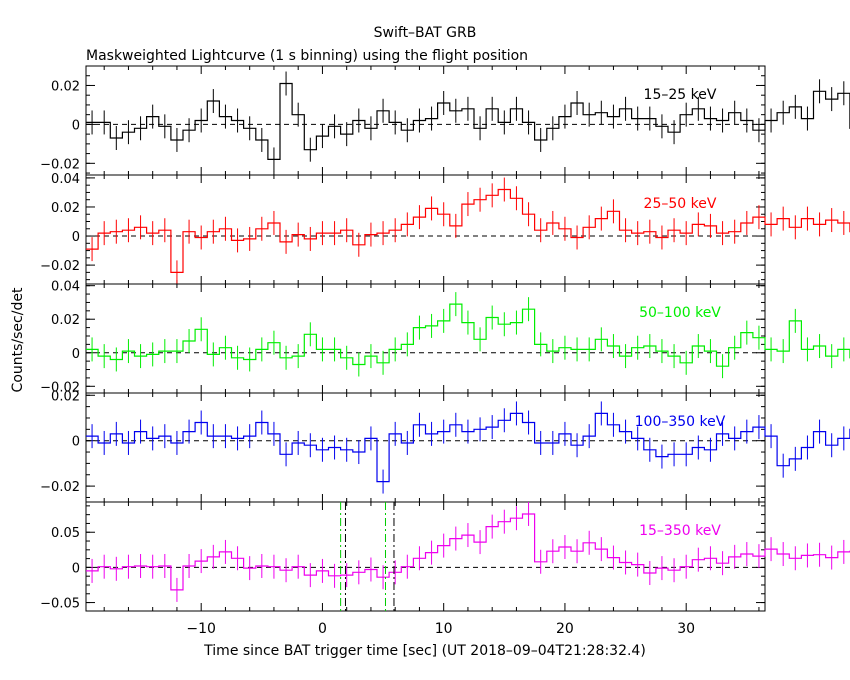 The width and height of the screenshot is (850, 680). I want to click on x-tick-label: 20, so click(565, 629).